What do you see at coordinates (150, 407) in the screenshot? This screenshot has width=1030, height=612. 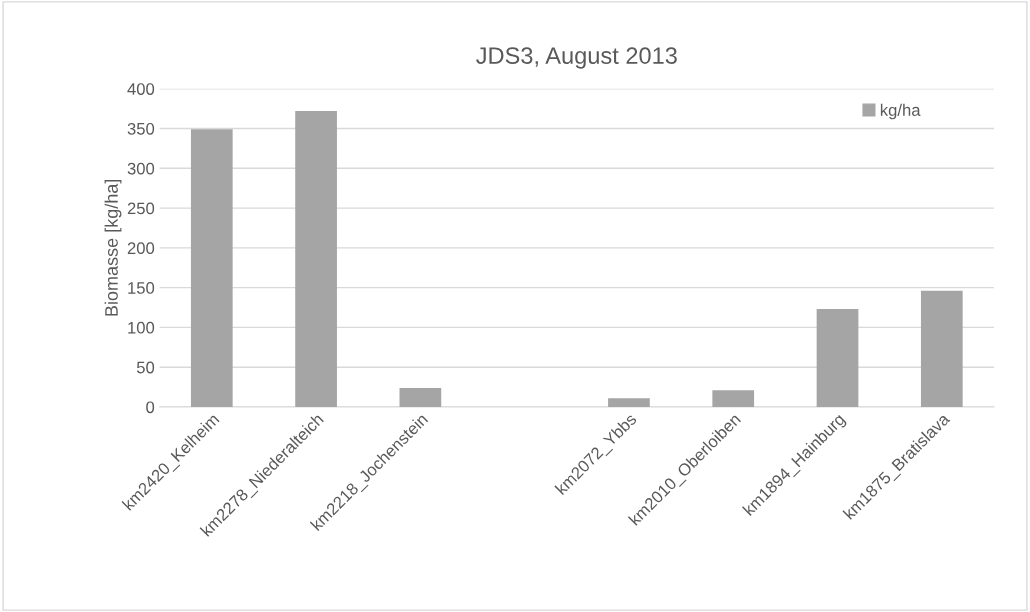 I see `y-tick-label: 0` at bounding box center [150, 407].